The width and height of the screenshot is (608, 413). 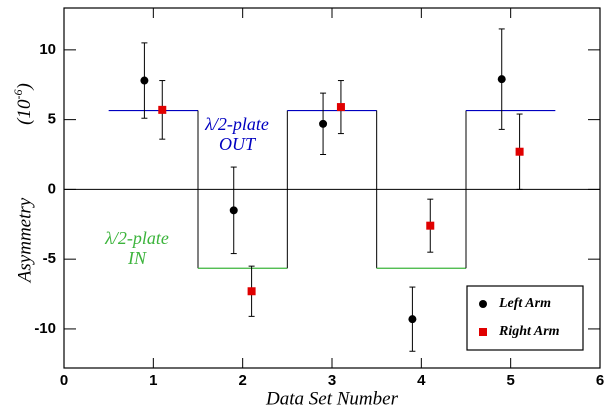 I want to click on x-axis-label: Data Set Number, so click(x=332, y=398).